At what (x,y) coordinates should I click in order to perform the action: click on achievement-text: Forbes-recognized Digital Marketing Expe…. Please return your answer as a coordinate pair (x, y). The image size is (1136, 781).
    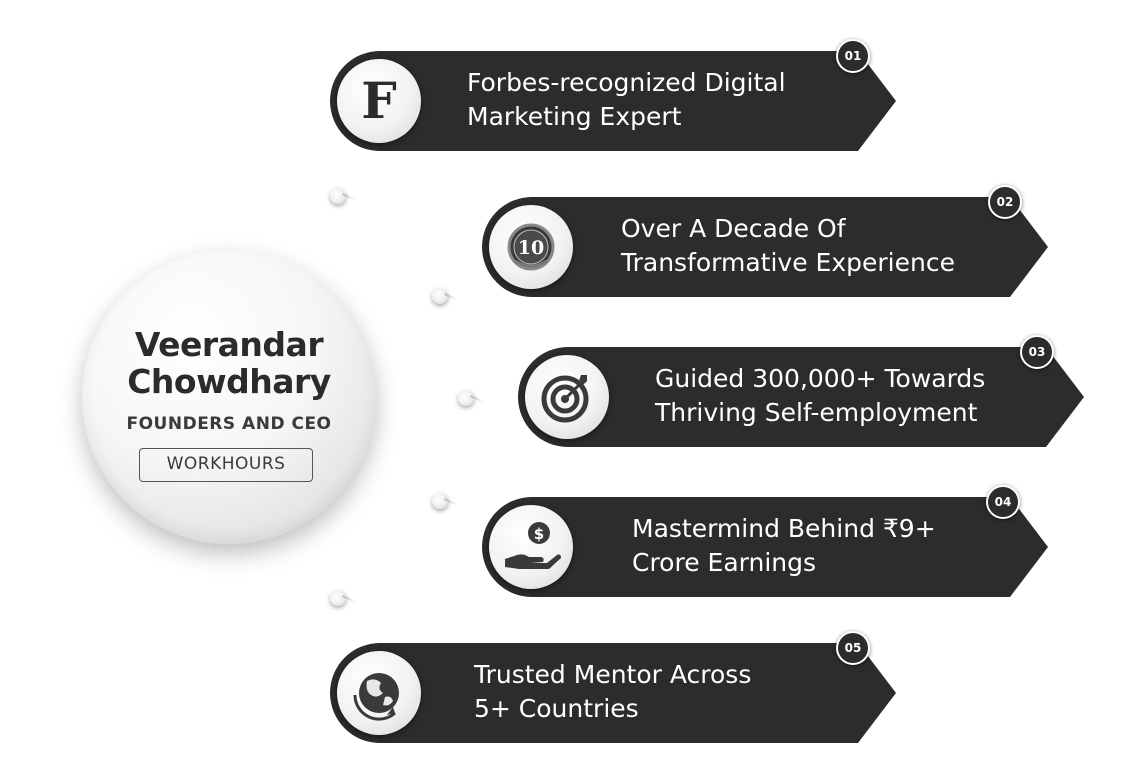
    Looking at the image, I should click on (626, 100).